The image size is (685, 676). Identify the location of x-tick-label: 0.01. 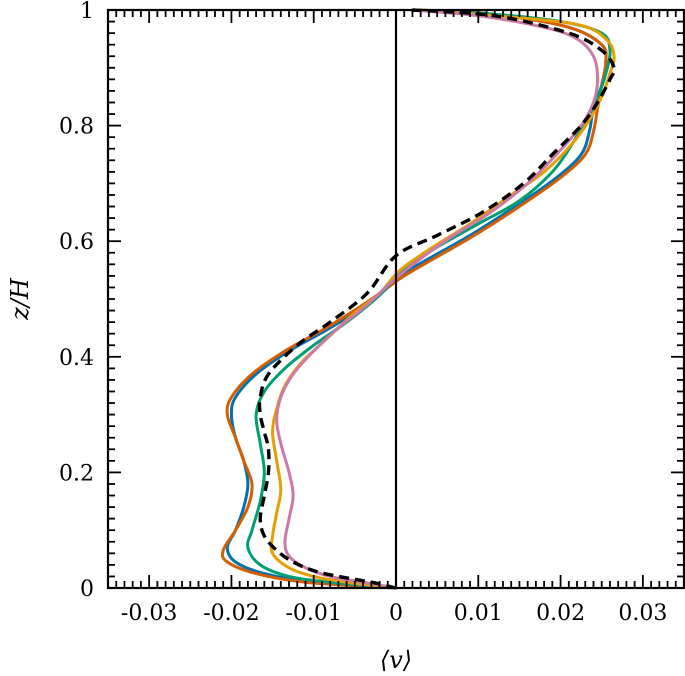
(478, 613).